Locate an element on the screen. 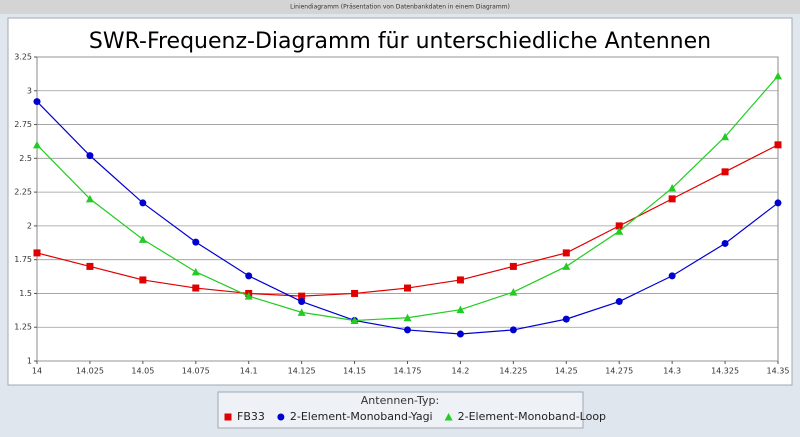  legend-label: 2-Element-Monoband-Loop is located at coordinates (532, 416).